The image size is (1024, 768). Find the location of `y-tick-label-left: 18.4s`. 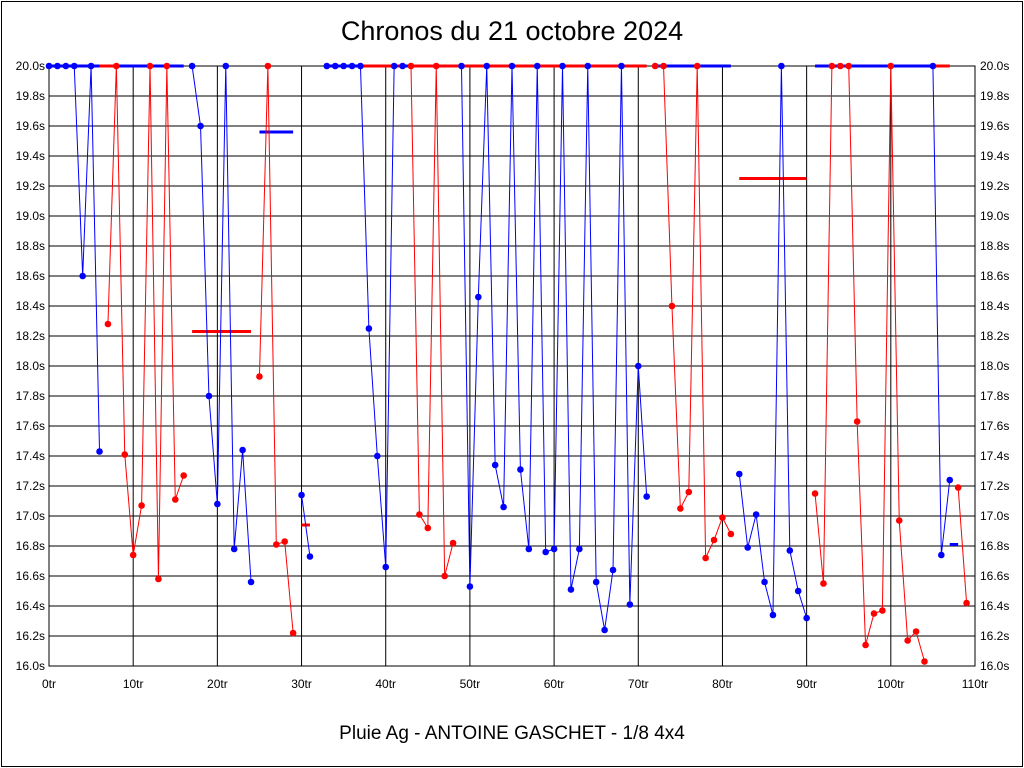

y-tick-label-left: 18.4s is located at coordinates (30, 306).